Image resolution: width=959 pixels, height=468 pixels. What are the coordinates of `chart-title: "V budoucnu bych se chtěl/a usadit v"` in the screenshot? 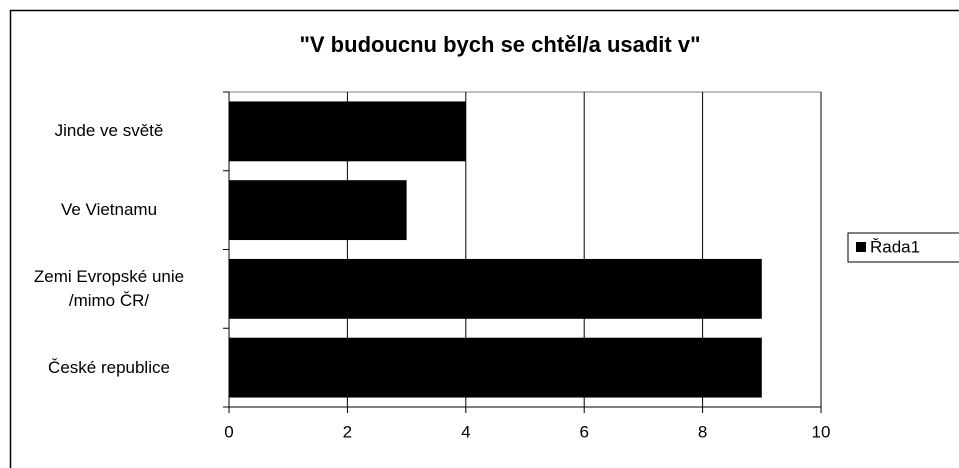 It's located at (499, 44).